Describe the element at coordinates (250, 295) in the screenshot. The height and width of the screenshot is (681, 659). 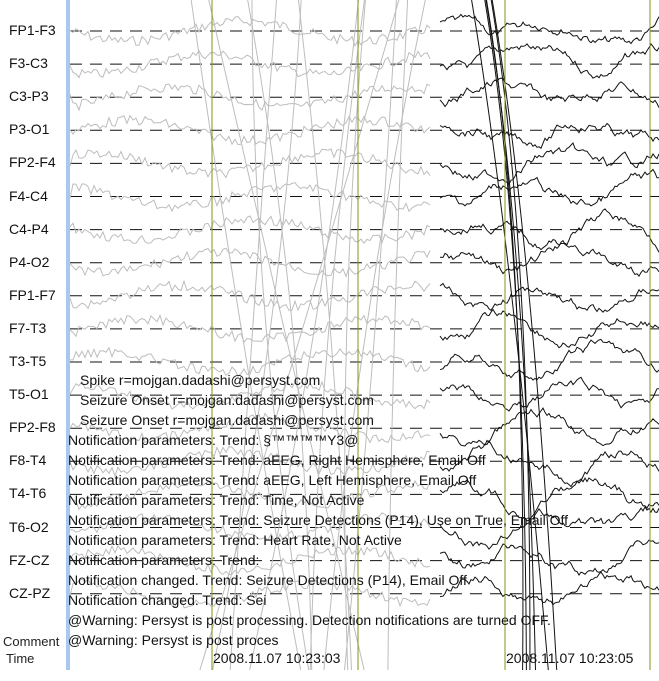
I see `past-trace-fp1-f7` at that location.